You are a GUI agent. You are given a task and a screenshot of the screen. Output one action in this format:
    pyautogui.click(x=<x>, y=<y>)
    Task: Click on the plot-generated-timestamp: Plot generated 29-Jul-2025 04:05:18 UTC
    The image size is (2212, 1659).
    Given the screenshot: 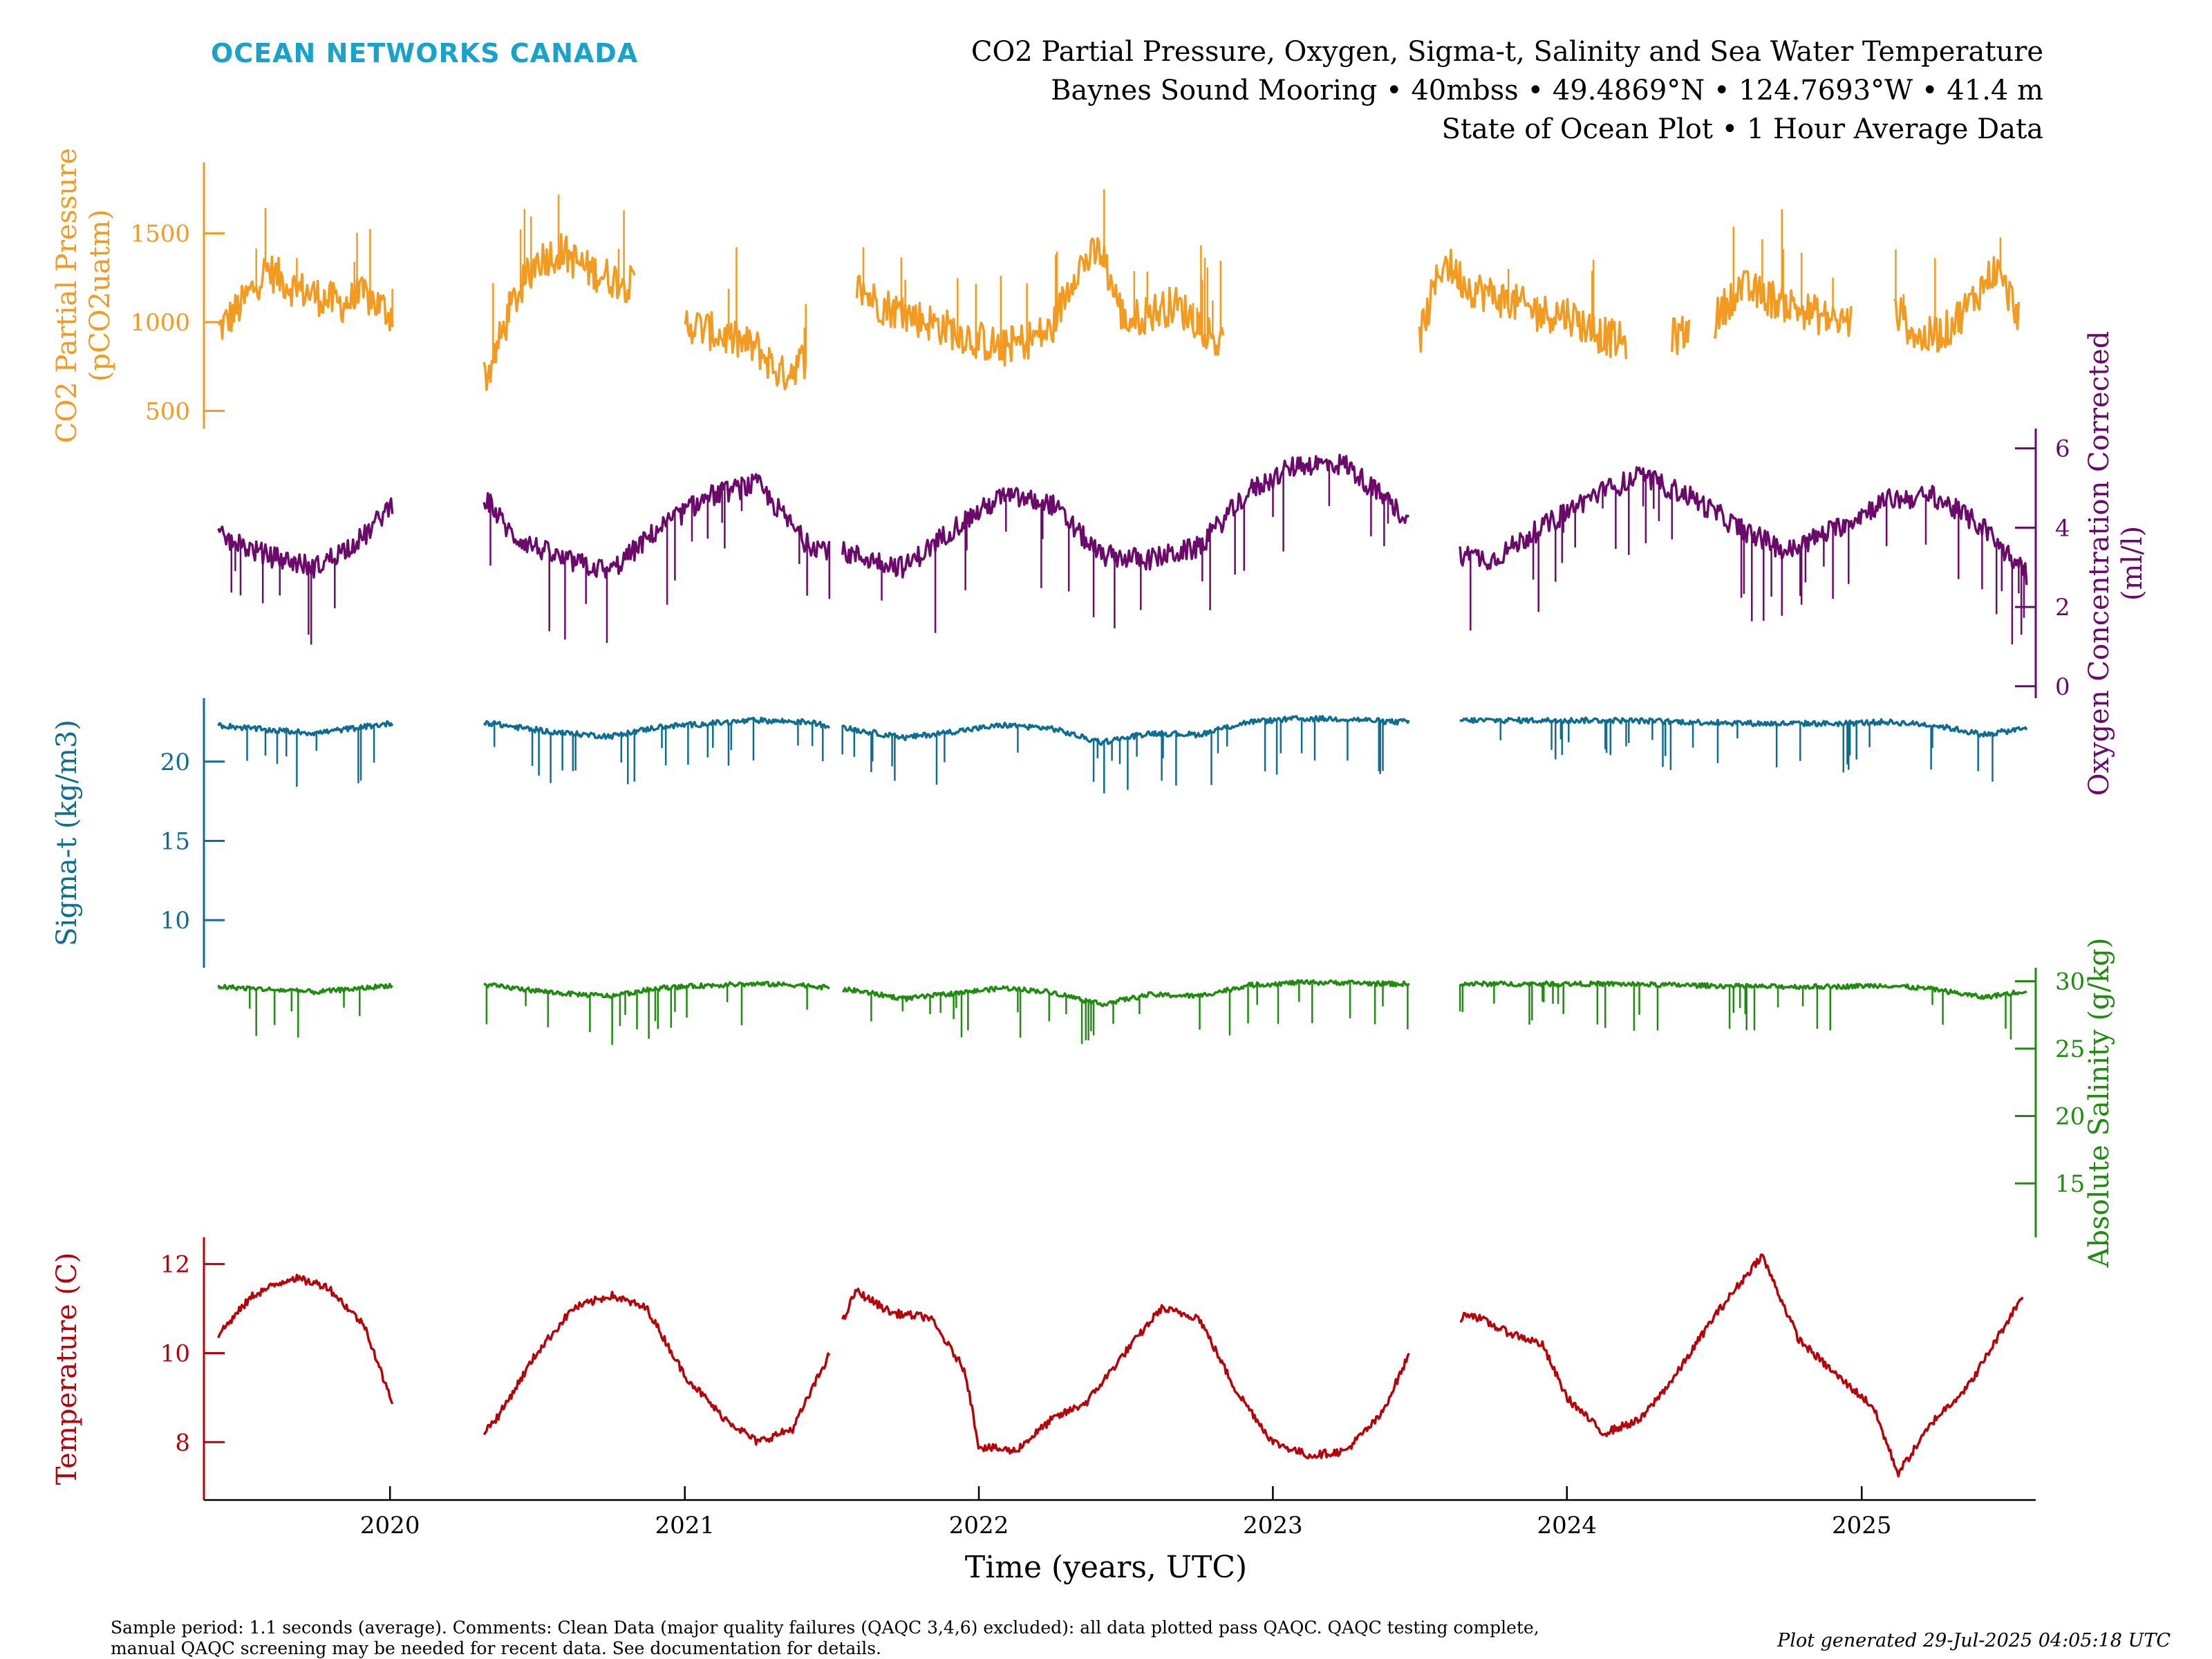 What is the action you would take?
    pyautogui.click(x=1974, y=1640)
    